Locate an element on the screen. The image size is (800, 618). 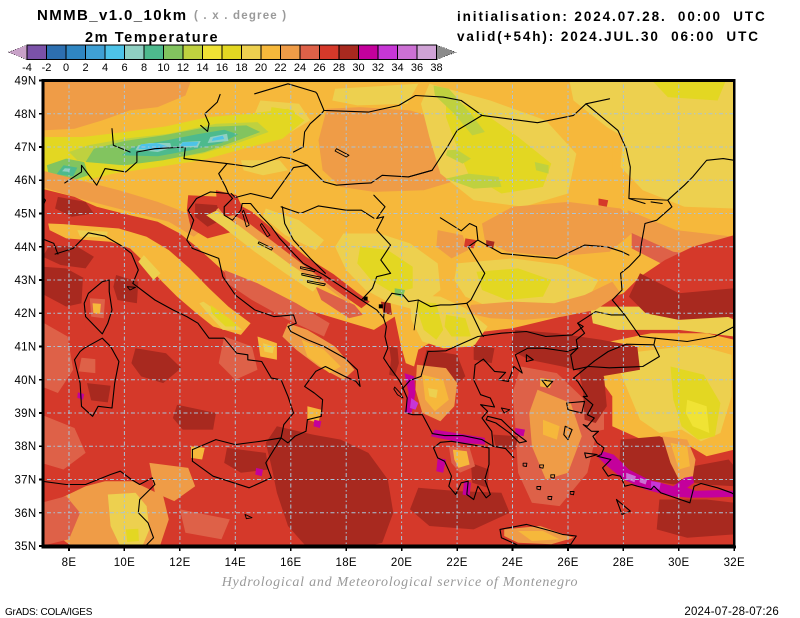
svg-text: 38 is located at coordinates (436, 68).